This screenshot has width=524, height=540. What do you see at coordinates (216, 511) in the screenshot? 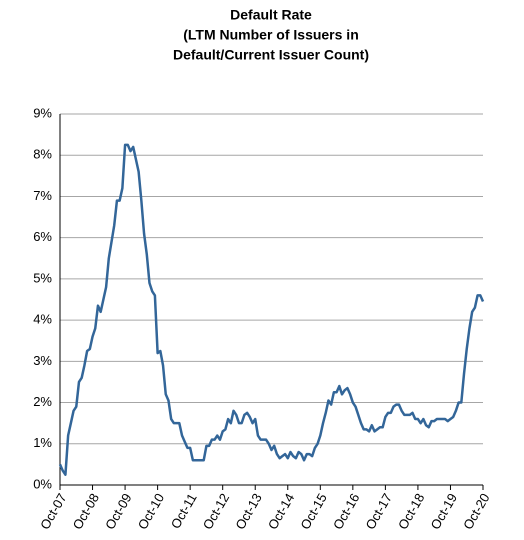
I see `x-tick-label: Oct-12` at bounding box center [216, 511].